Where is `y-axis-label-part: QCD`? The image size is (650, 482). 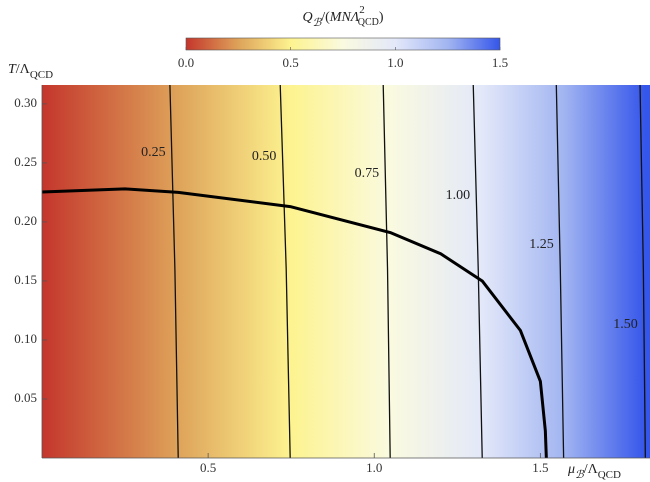
y-axis-label-part: QCD is located at coordinates (41, 75).